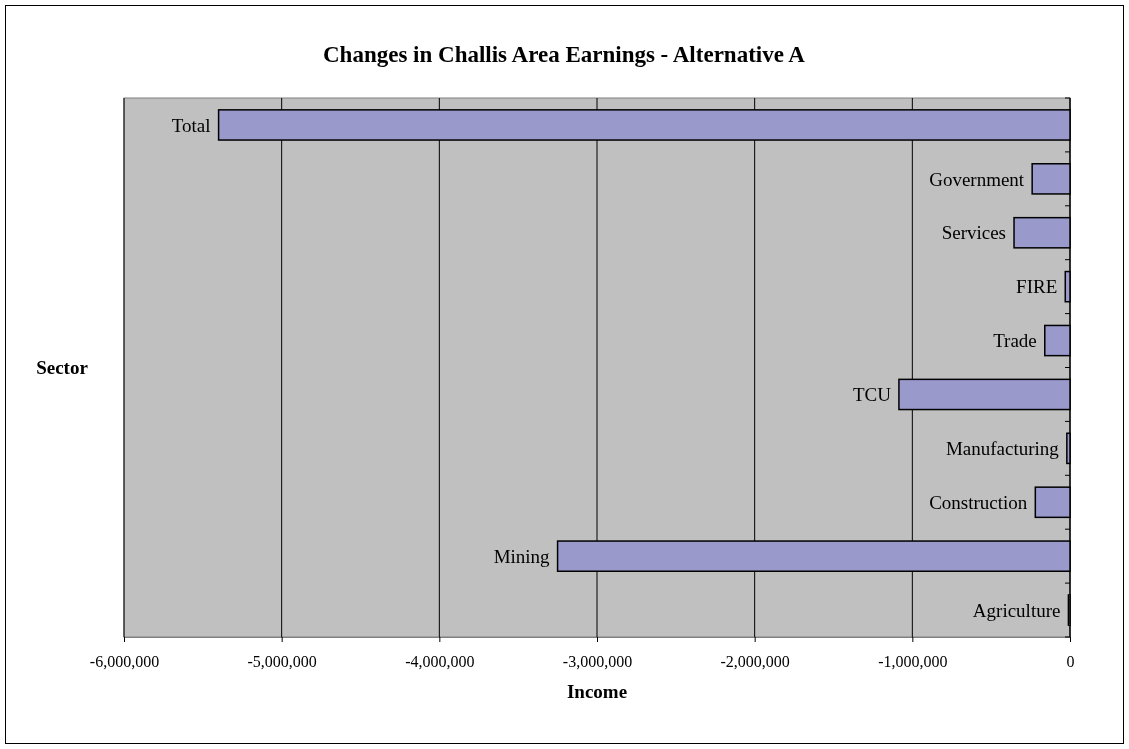 This screenshot has height=749, width=1129. Describe the element at coordinates (597, 662) in the screenshot. I see `x-tick-label: -3,000,000` at that location.